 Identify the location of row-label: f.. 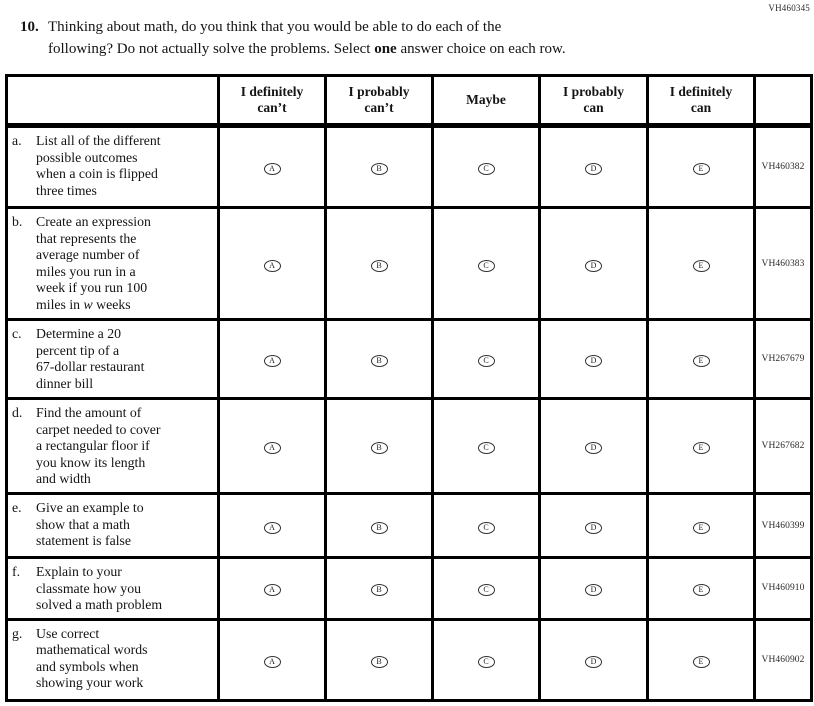
(16, 571).